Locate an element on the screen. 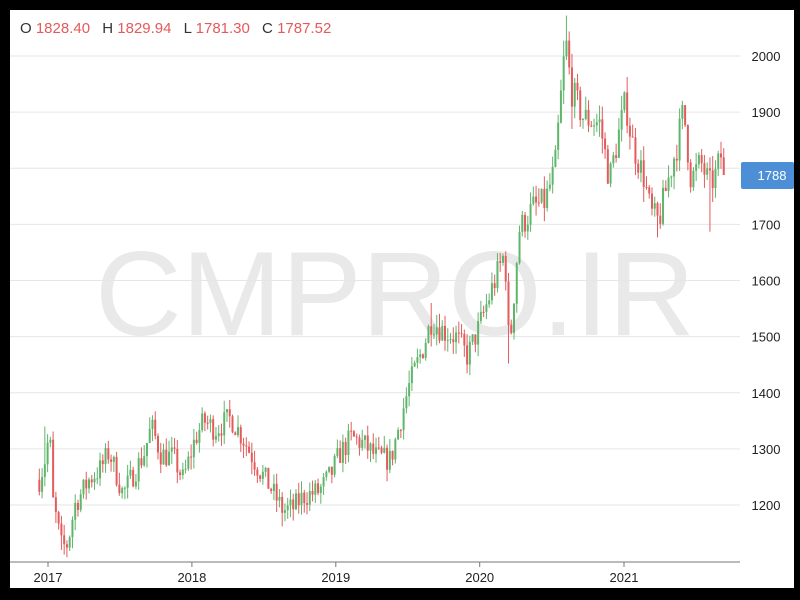 This screenshot has height=600, width=800. open-value: 1828.40 is located at coordinates (63, 28).